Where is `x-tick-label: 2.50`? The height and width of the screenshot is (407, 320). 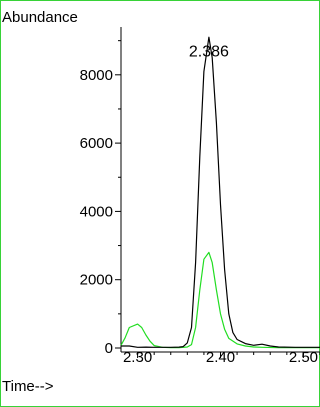
x-tick-label: 2.50 is located at coordinates (303, 357).